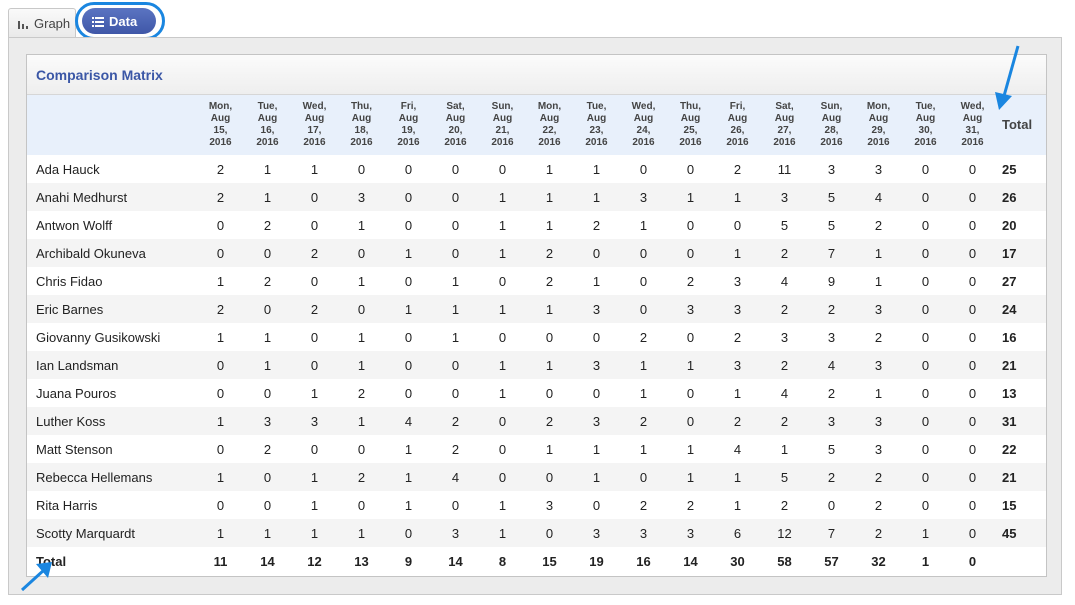  Describe the element at coordinates (52, 23) in the screenshot. I see `tab-graph-label: Graph` at that location.